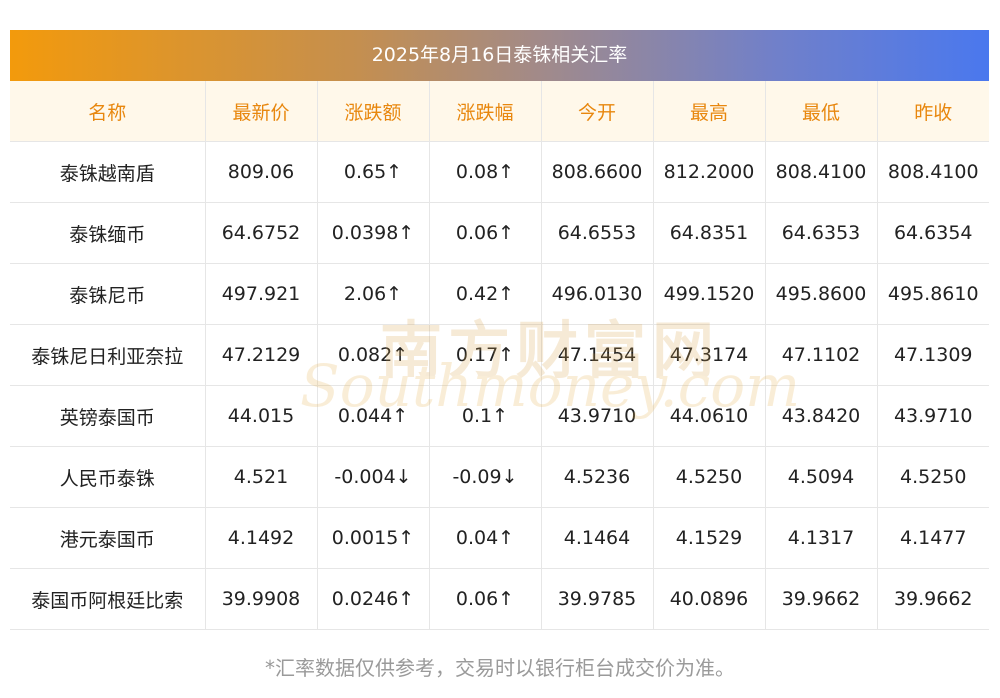 The width and height of the screenshot is (1000, 698). What do you see at coordinates (597, 233) in the screenshot?
I see `row-open: 64.6553` at bounding box center [597, 233].